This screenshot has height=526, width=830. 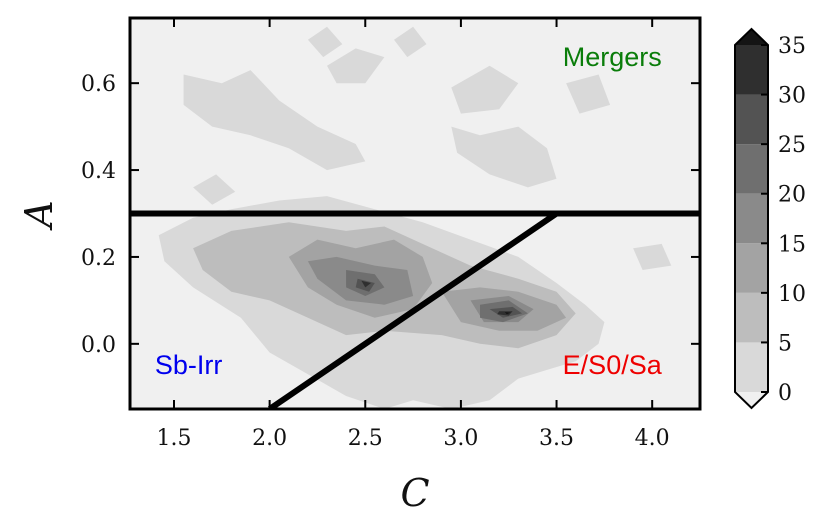 I want to click on x-tick-label: 2.0, so click(x=269, y=438).